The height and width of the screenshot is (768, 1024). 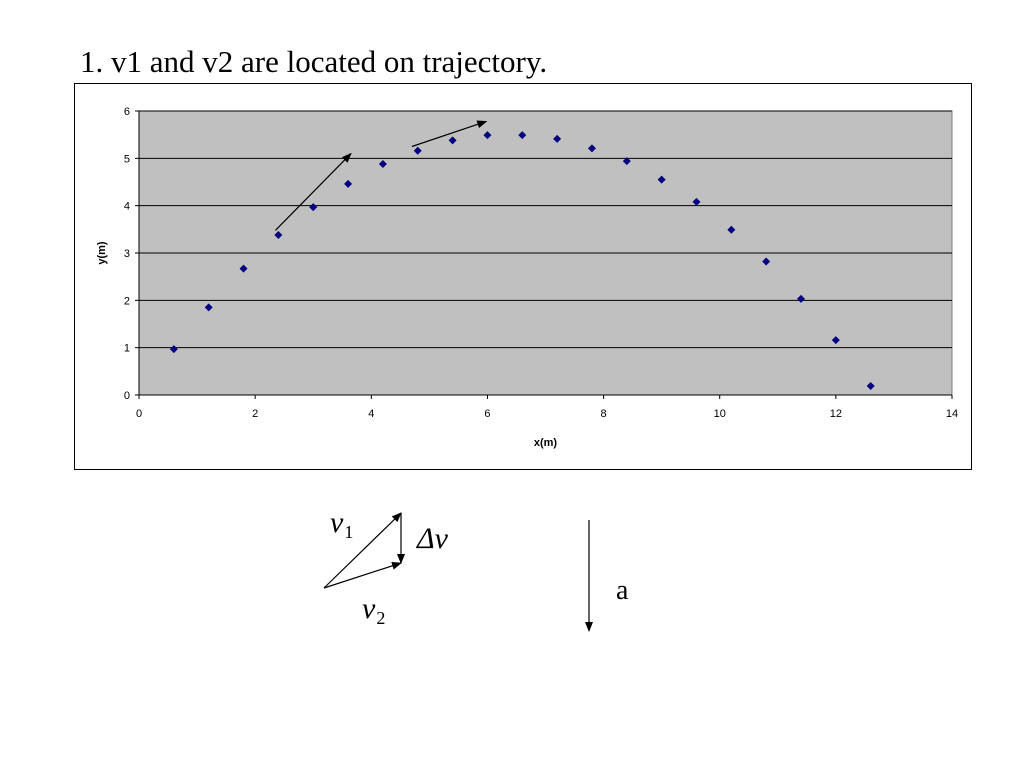 What do you see at coordinates (127, 112) in the screenshot?
I see `y-tick-label: 6` at bounding box center [127, 112].